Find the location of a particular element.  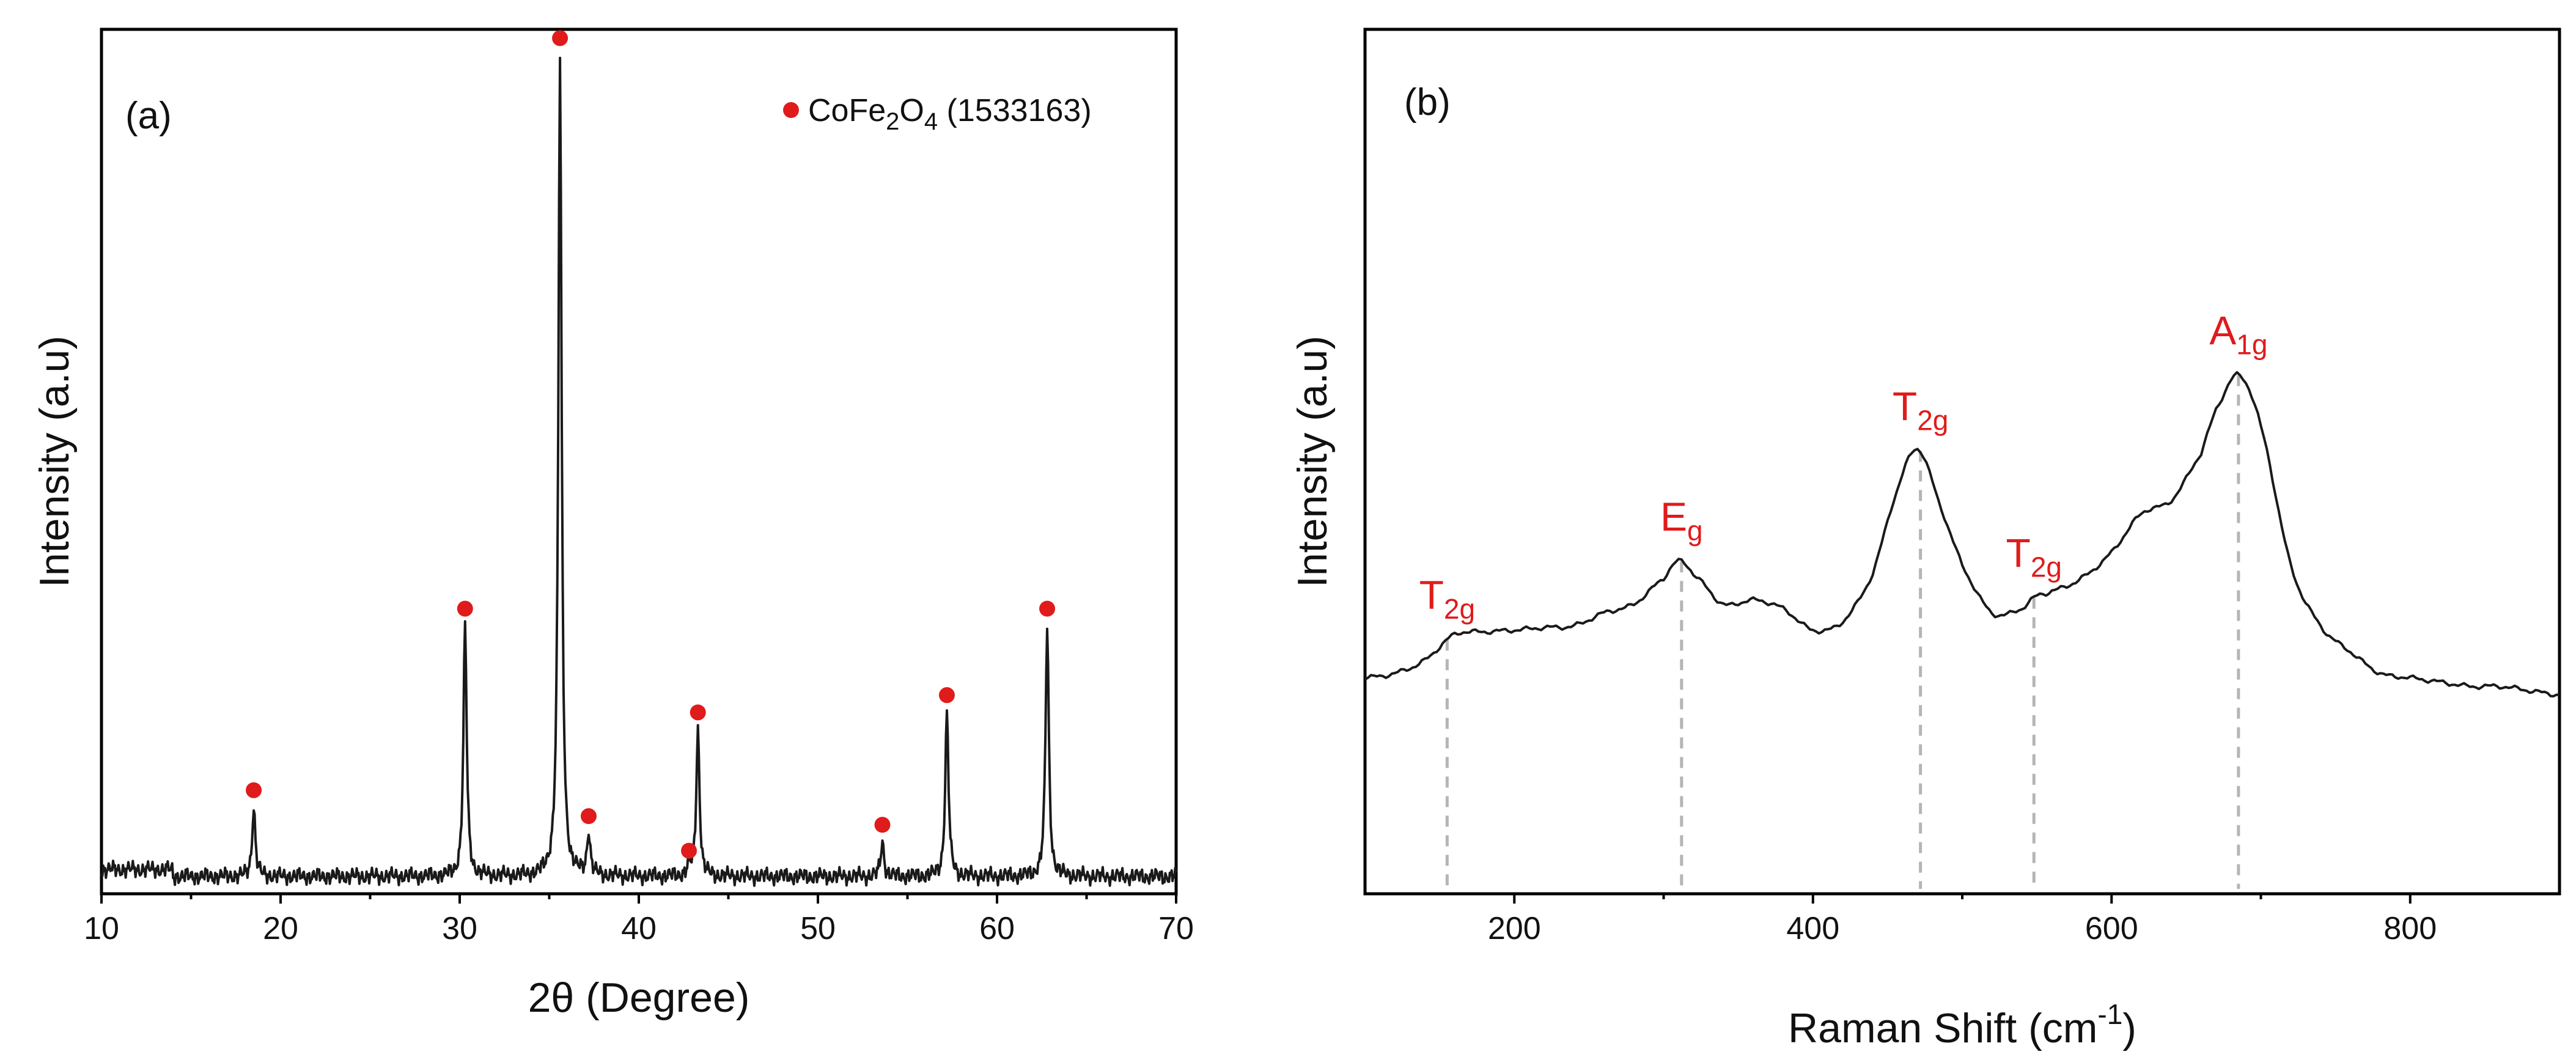

x-tick-label: 60 is located at coordinates (997, 928).